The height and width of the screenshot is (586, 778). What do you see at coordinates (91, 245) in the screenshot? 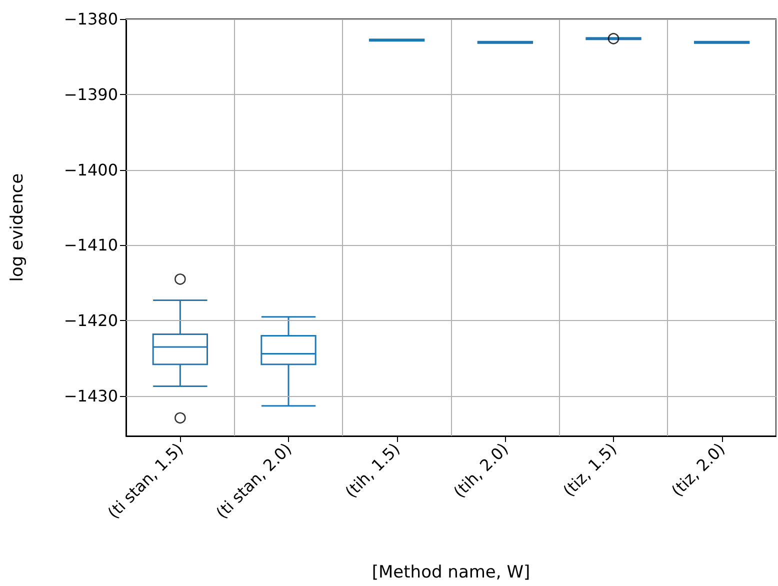
I see `y-tick-label: −1410` at bounding box center [91, 245].